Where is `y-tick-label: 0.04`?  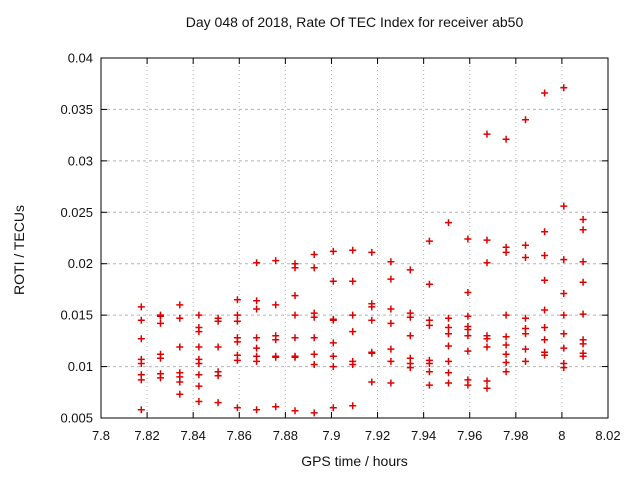 y-tick-label: 0.04 is located at coordinates (80, 58).